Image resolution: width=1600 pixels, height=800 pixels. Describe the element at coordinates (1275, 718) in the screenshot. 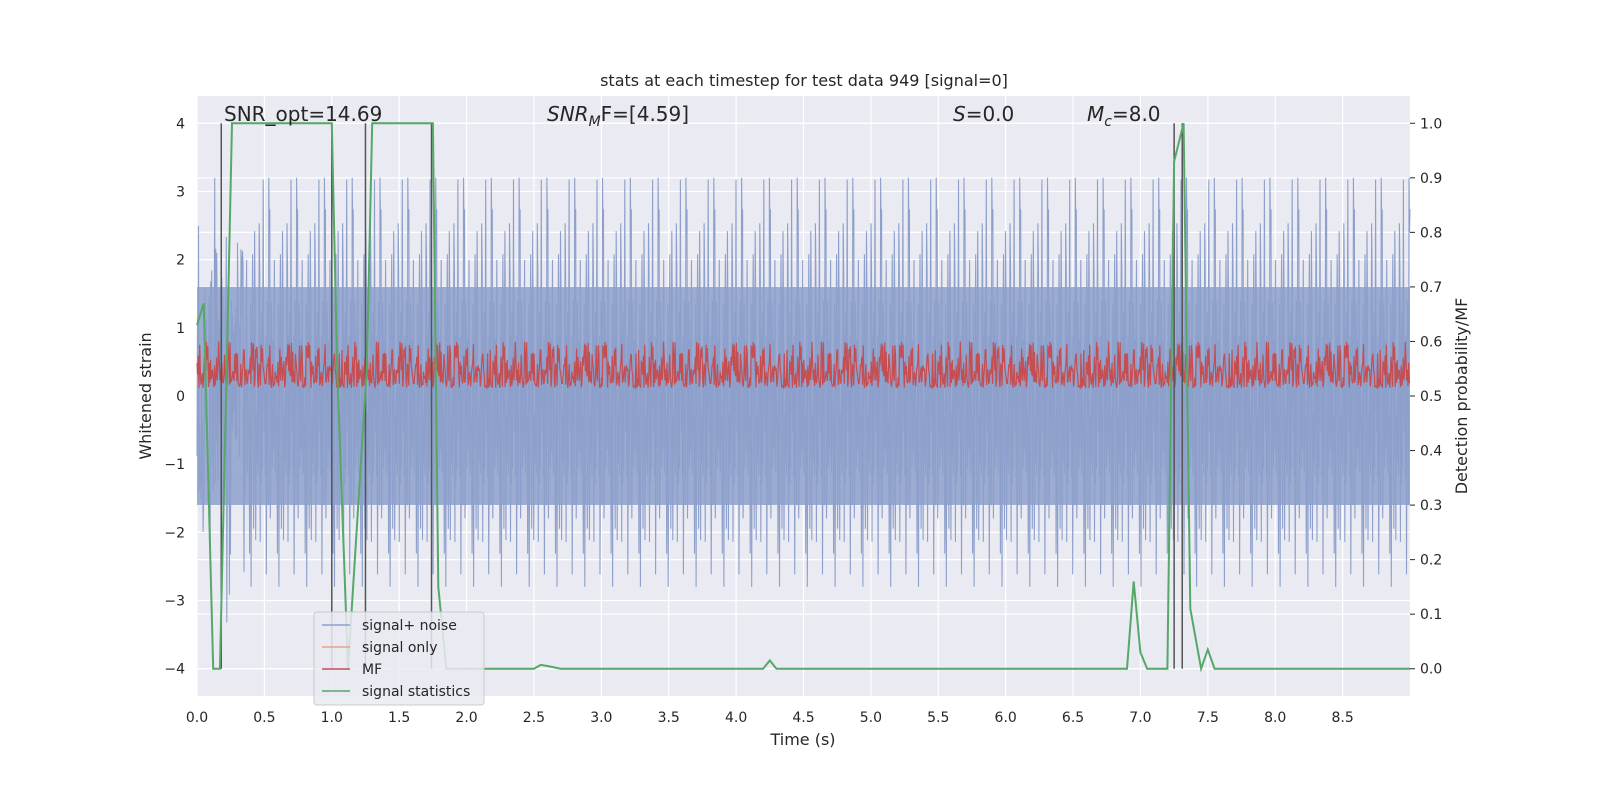

I see `x-tick-label: 8.0` at that location.